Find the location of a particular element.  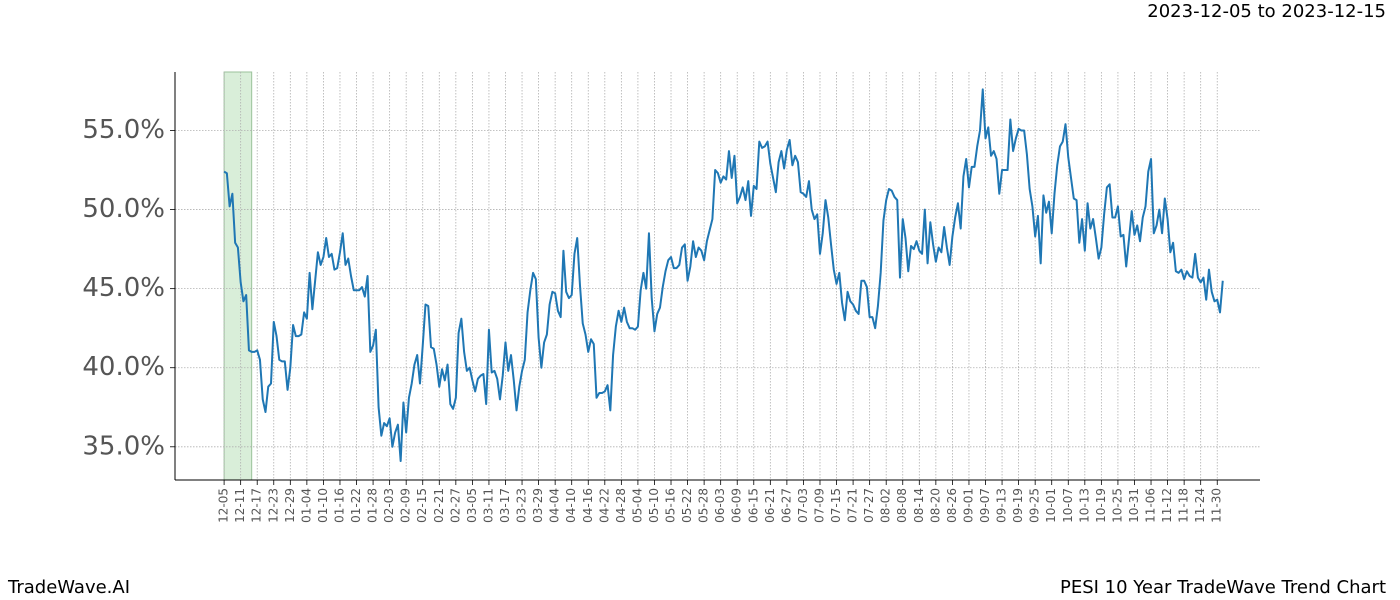

brand: TradeWave.AI is located at coordinates (68, 587).